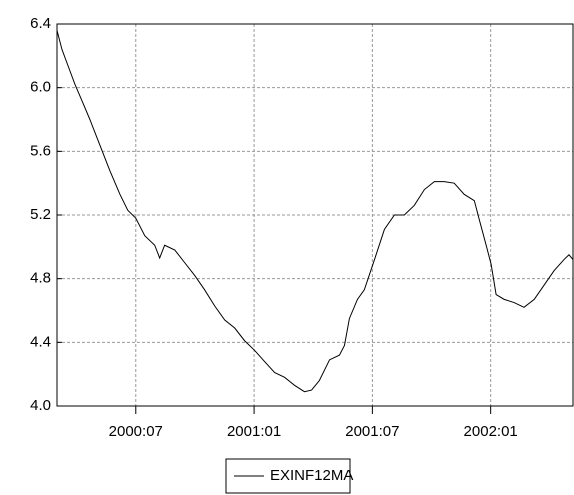 The width and height of the screenshot is (574, 495). I want to click on y-tick-label: 4.8, so click(40, 278).